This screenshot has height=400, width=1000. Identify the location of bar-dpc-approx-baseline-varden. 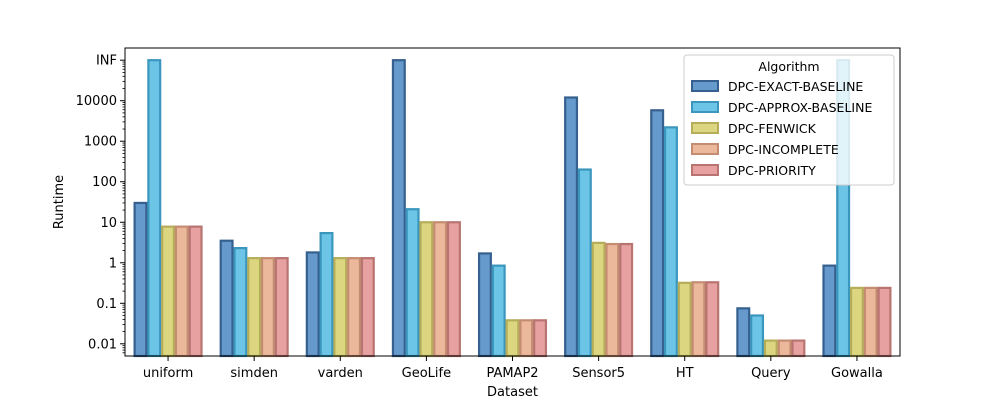
(326, 294).